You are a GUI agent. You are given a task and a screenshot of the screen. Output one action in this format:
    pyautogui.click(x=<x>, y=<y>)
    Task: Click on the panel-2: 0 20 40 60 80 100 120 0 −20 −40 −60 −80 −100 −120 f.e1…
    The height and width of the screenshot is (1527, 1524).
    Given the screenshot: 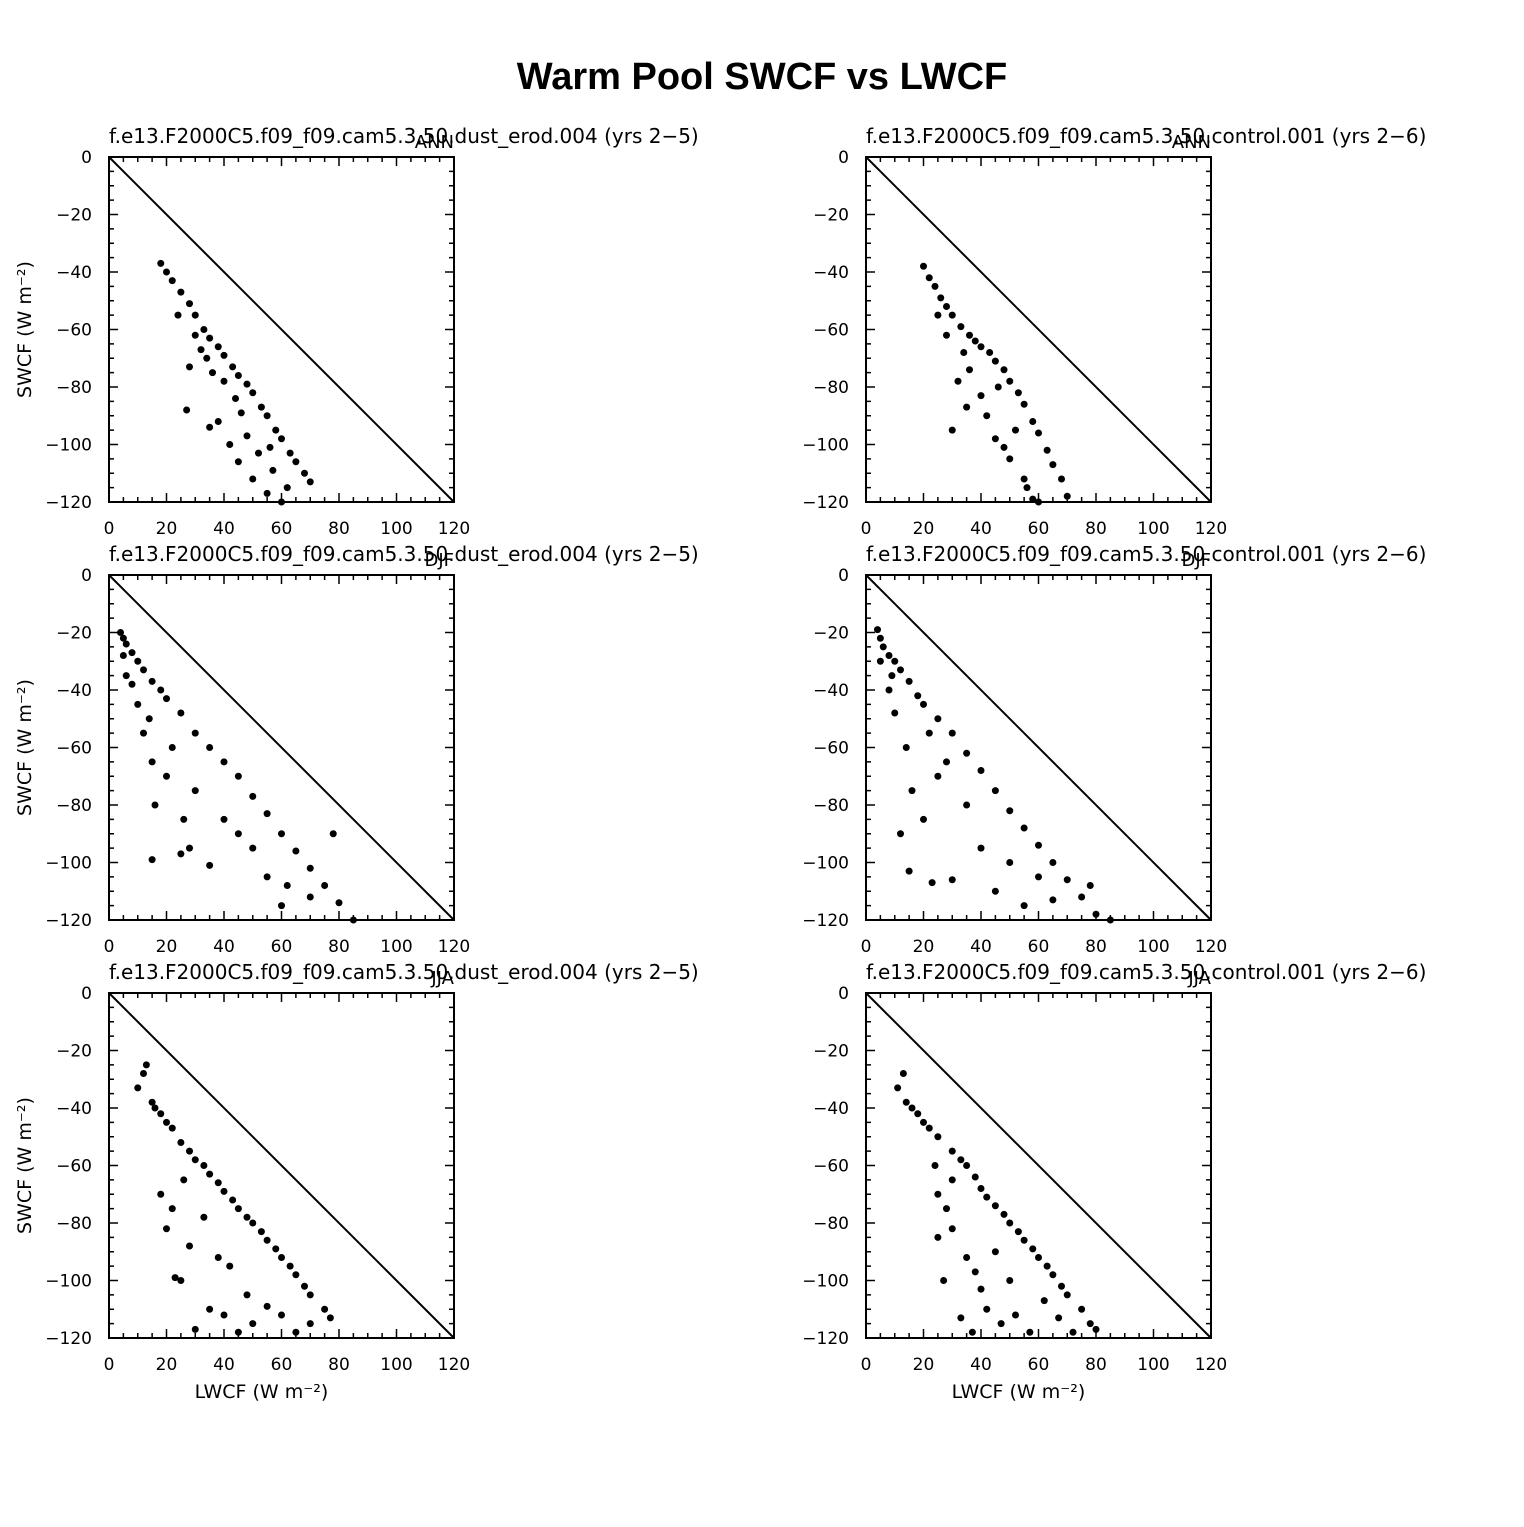 What is the action you would take?
    pyautogui.click(x=1114, y=331)
    